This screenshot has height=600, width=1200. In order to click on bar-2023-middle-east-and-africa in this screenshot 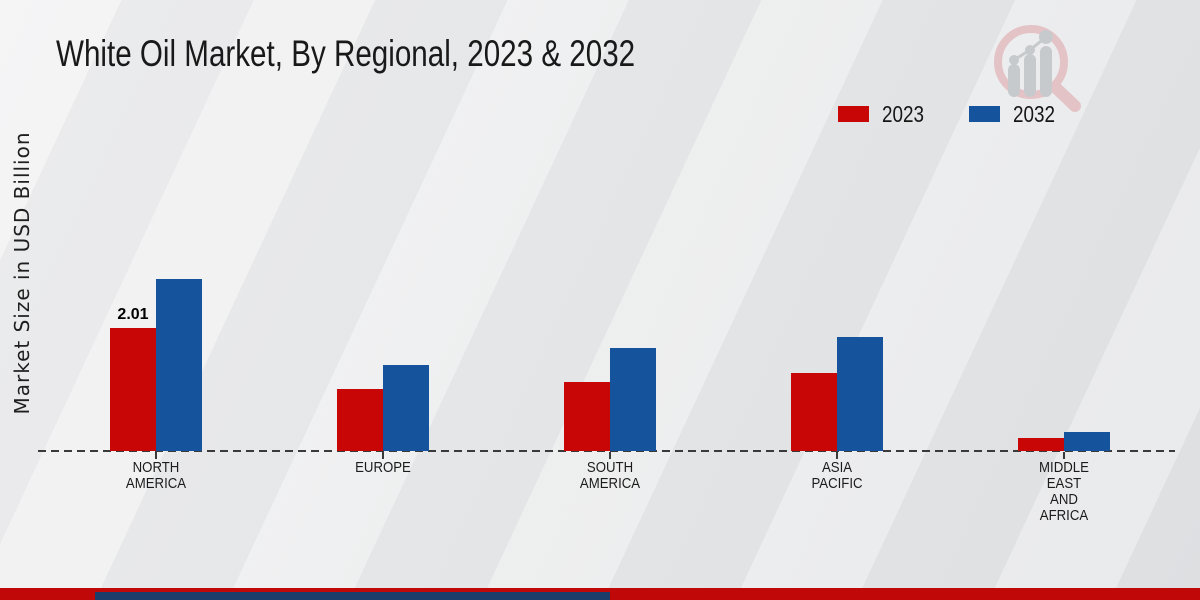, I will do `click(1041, 444)`.